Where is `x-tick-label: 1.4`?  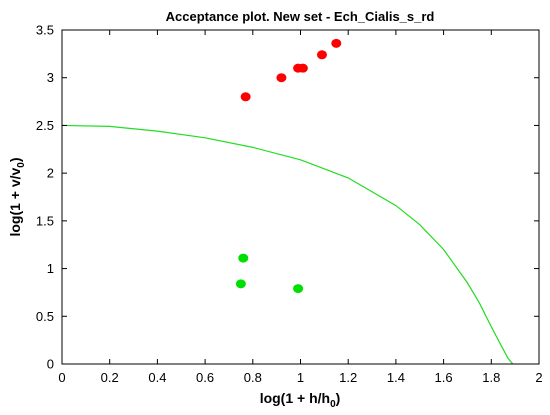
x-tick-label: 1.4 is located at coordinates (396, 377).